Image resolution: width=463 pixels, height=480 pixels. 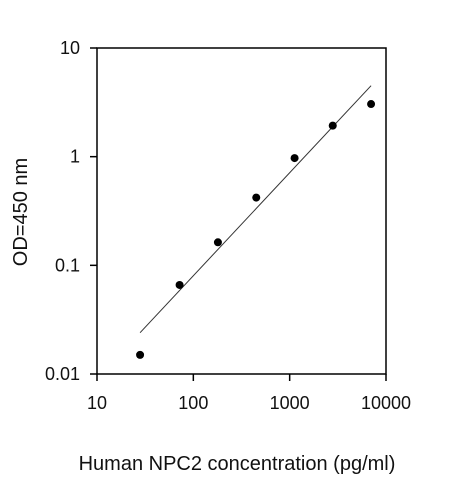 I want to click on y-tick-label: 10, so click(x=70, y=48).